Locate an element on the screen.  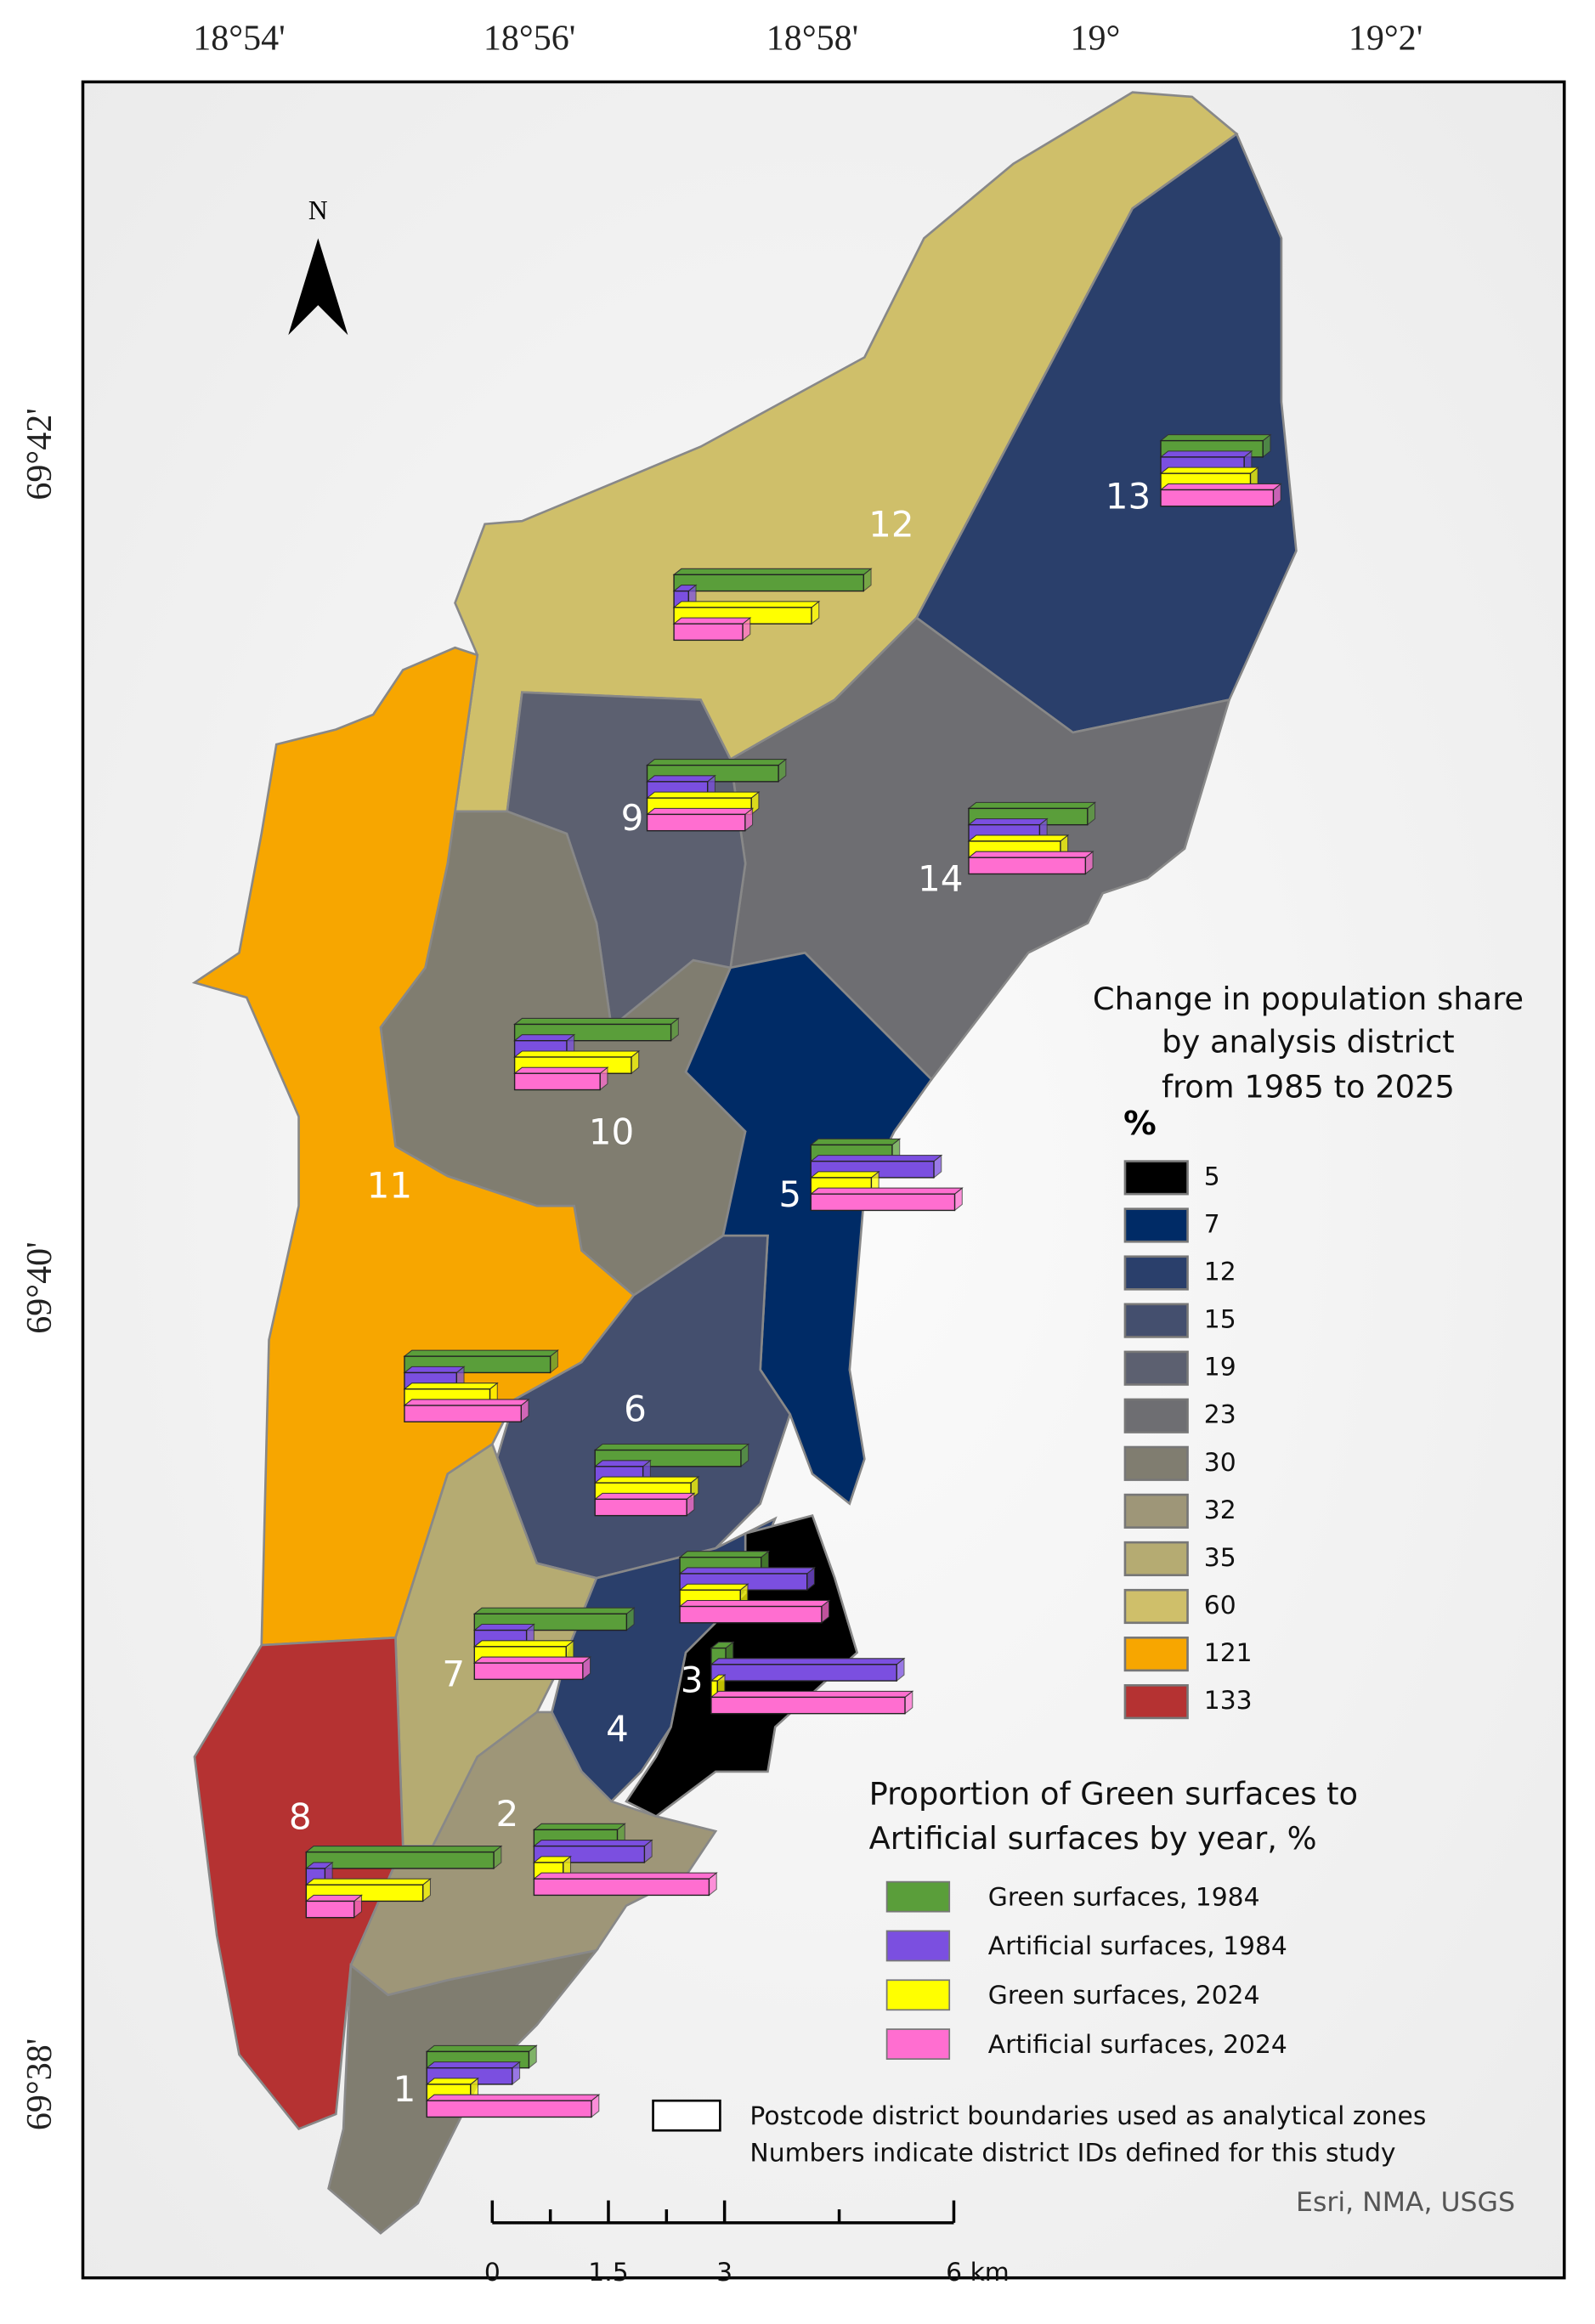
legend-label: Artificial surfaces, 1984 is located at coordinates (1137, 1946).